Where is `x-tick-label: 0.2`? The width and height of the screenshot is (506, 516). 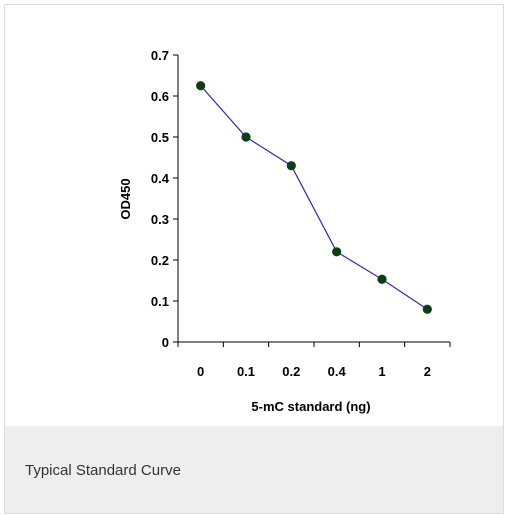
x-tick-label: 0.2 is located at coordinates (291, 371).